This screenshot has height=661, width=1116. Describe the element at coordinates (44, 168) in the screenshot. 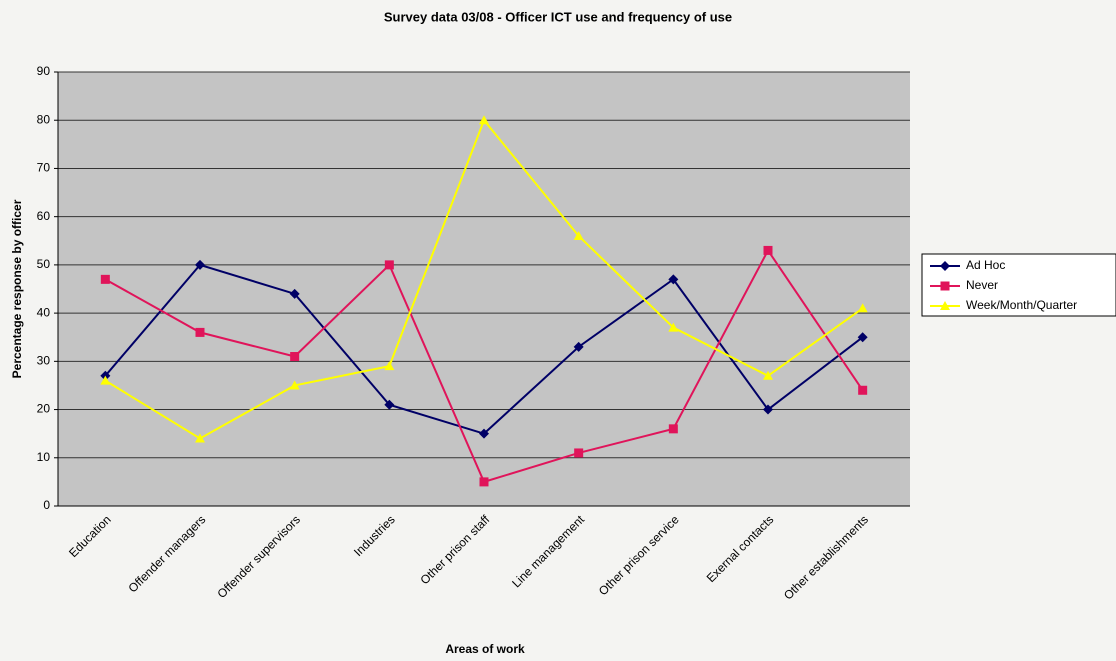

I see `y-tick-label: 70` at that location.